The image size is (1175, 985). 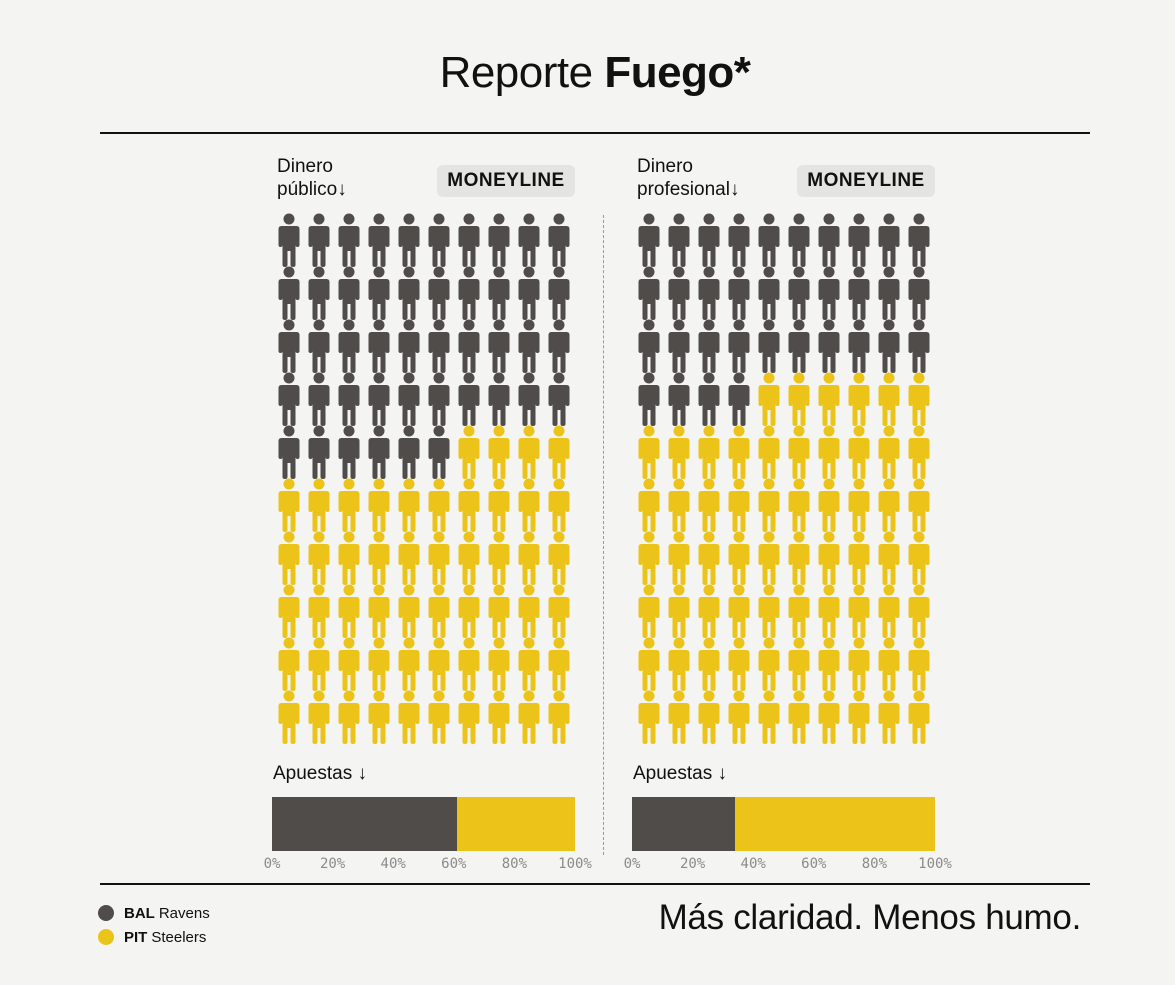 I want to click on waffle-grid, so click(x=784, y=478).